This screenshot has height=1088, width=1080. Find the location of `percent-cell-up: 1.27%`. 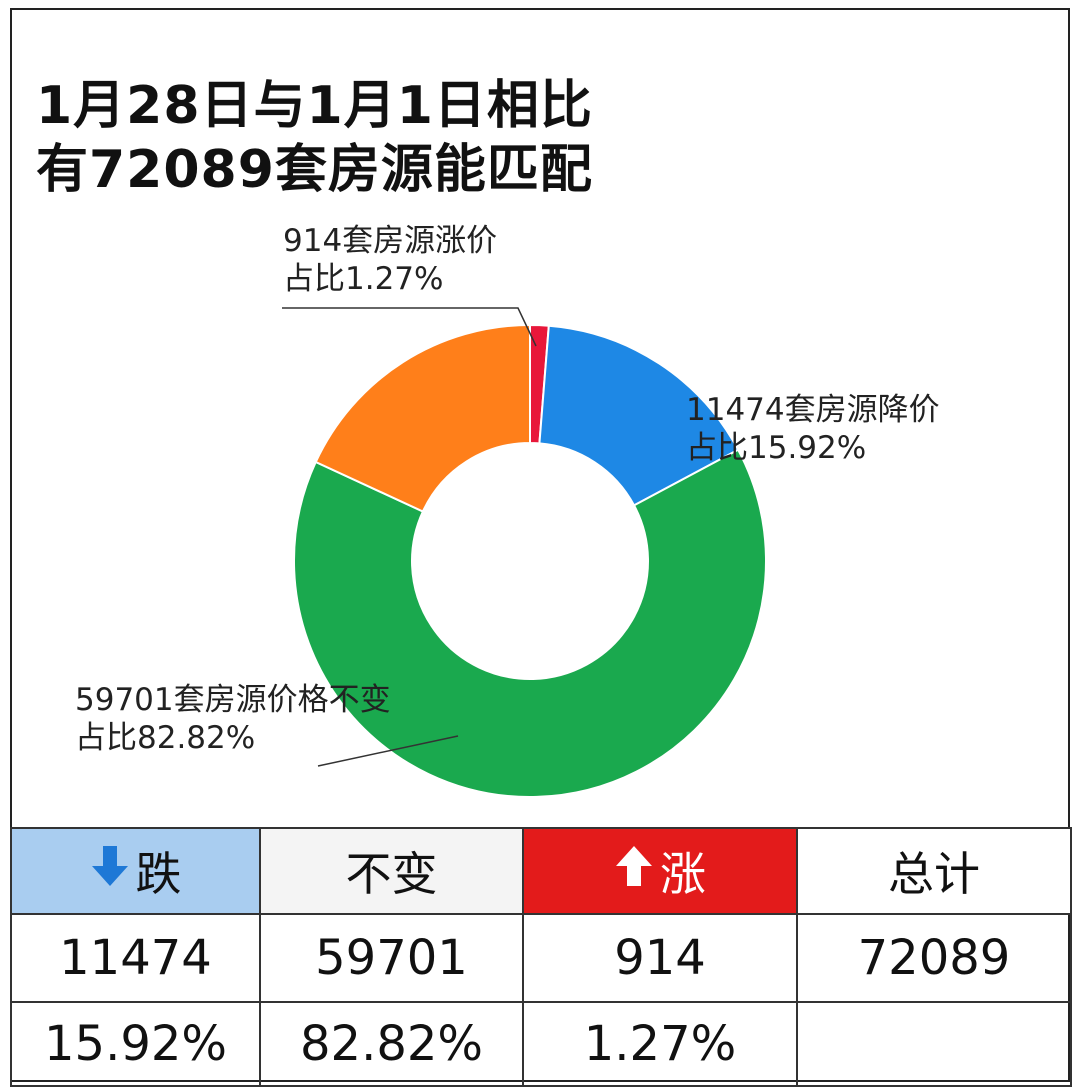

percent-cell-up: 1.27% is located at coordinates (660, 1044).